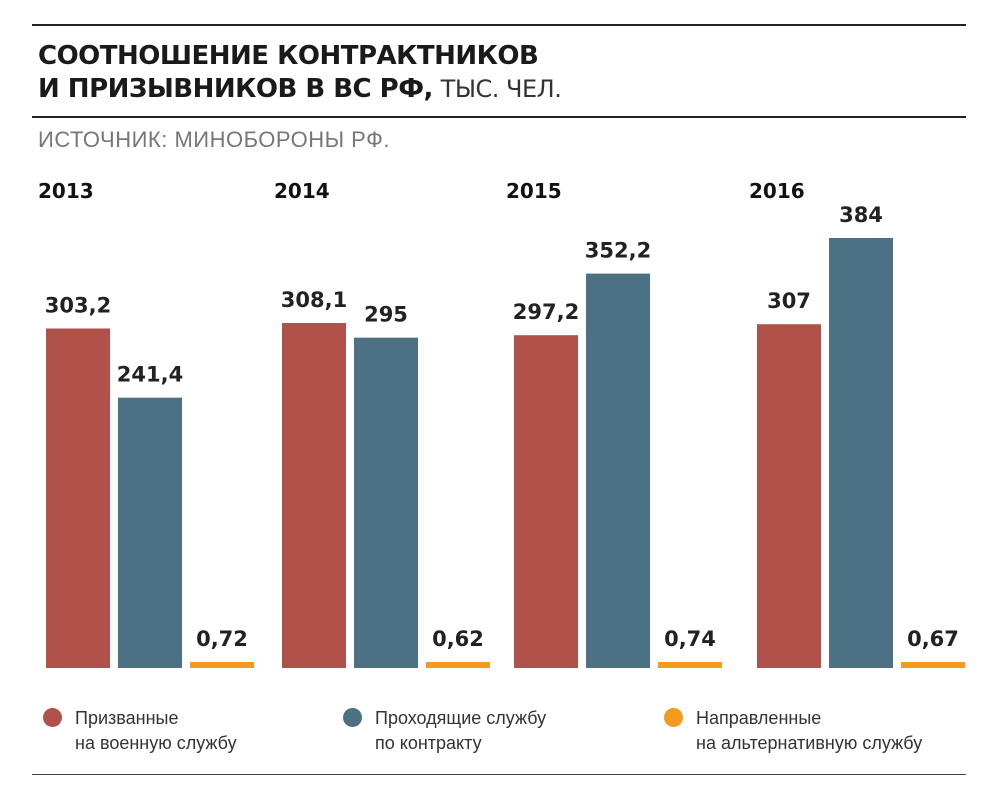  I want to click on year-label-2013: 2013, so click(66, 191).